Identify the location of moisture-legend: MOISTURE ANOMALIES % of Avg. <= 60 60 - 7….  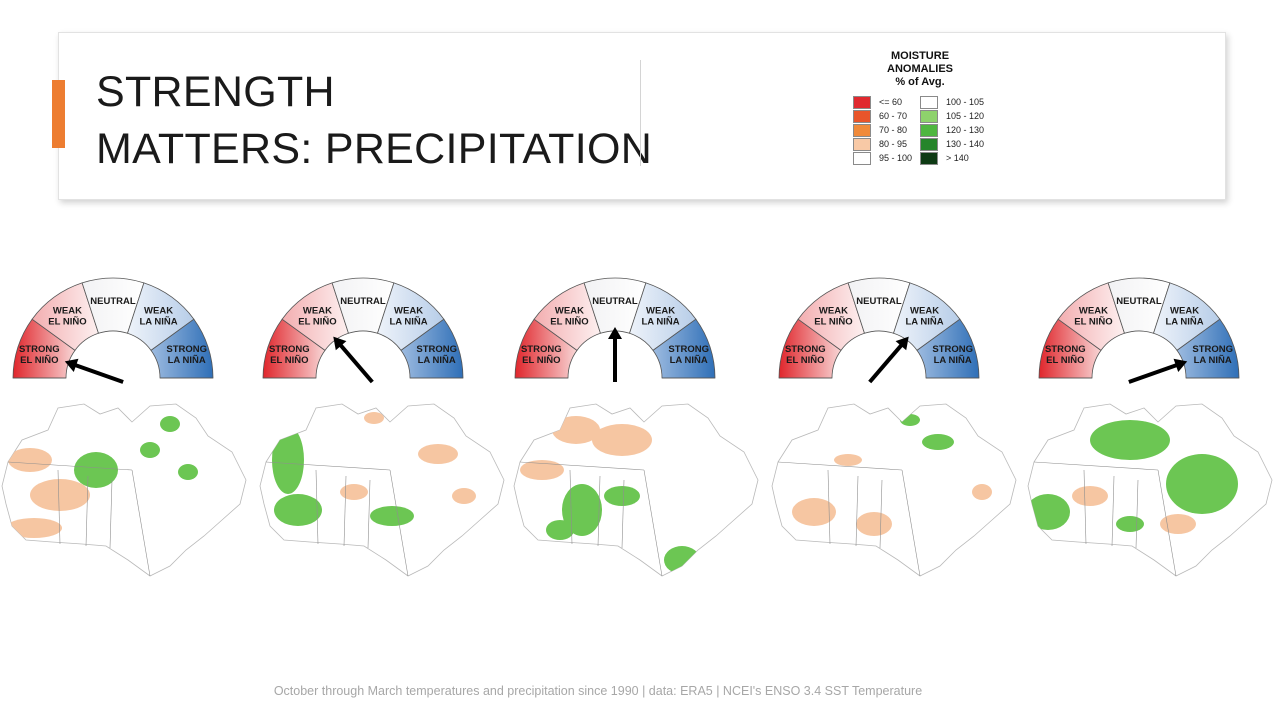
(923, 113).